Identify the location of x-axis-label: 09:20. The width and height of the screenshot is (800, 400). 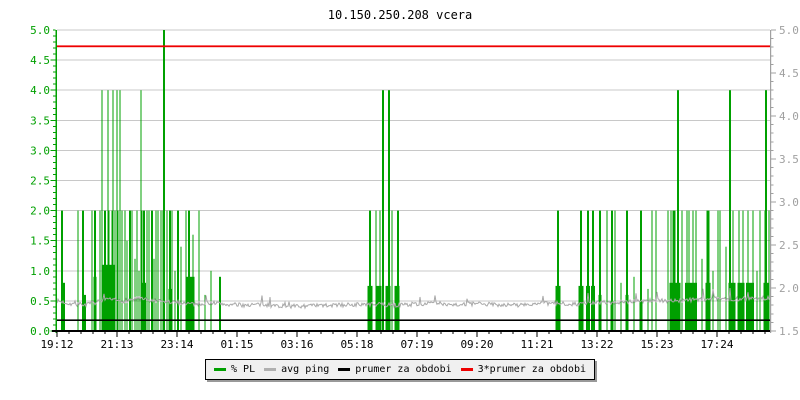
(476, 344).